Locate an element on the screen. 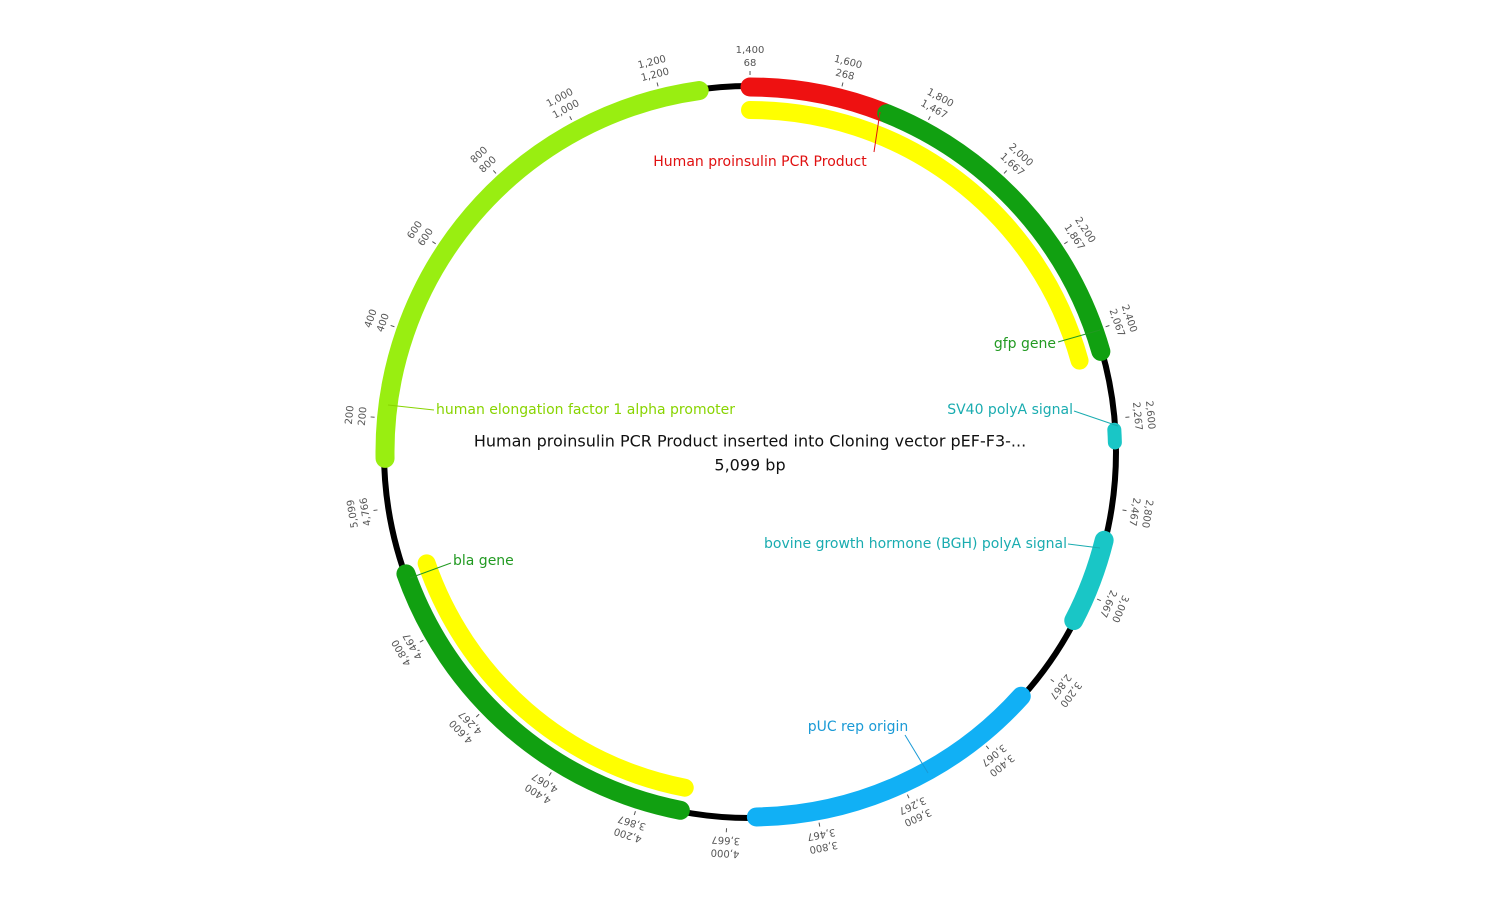  tick-label: 4,000 is located at coordinates (724, 852).